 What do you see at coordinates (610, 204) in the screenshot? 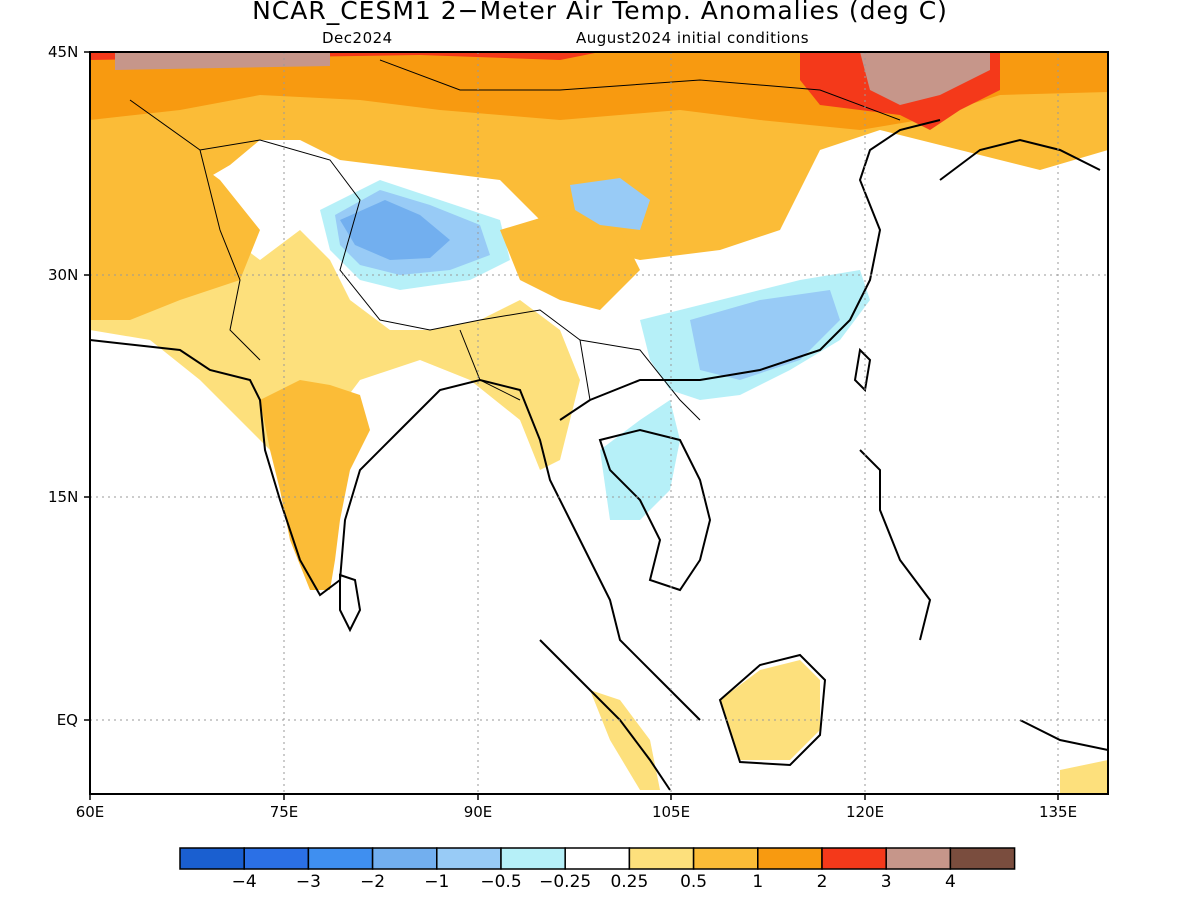
I see `anomaly-region-blue-qaidam` at bounding box center [610, 204].